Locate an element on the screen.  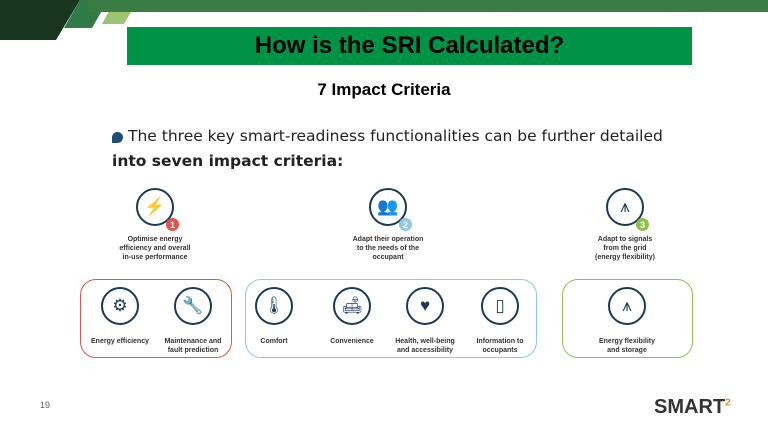
label-line: occupants is located at coordinates (500, 350).